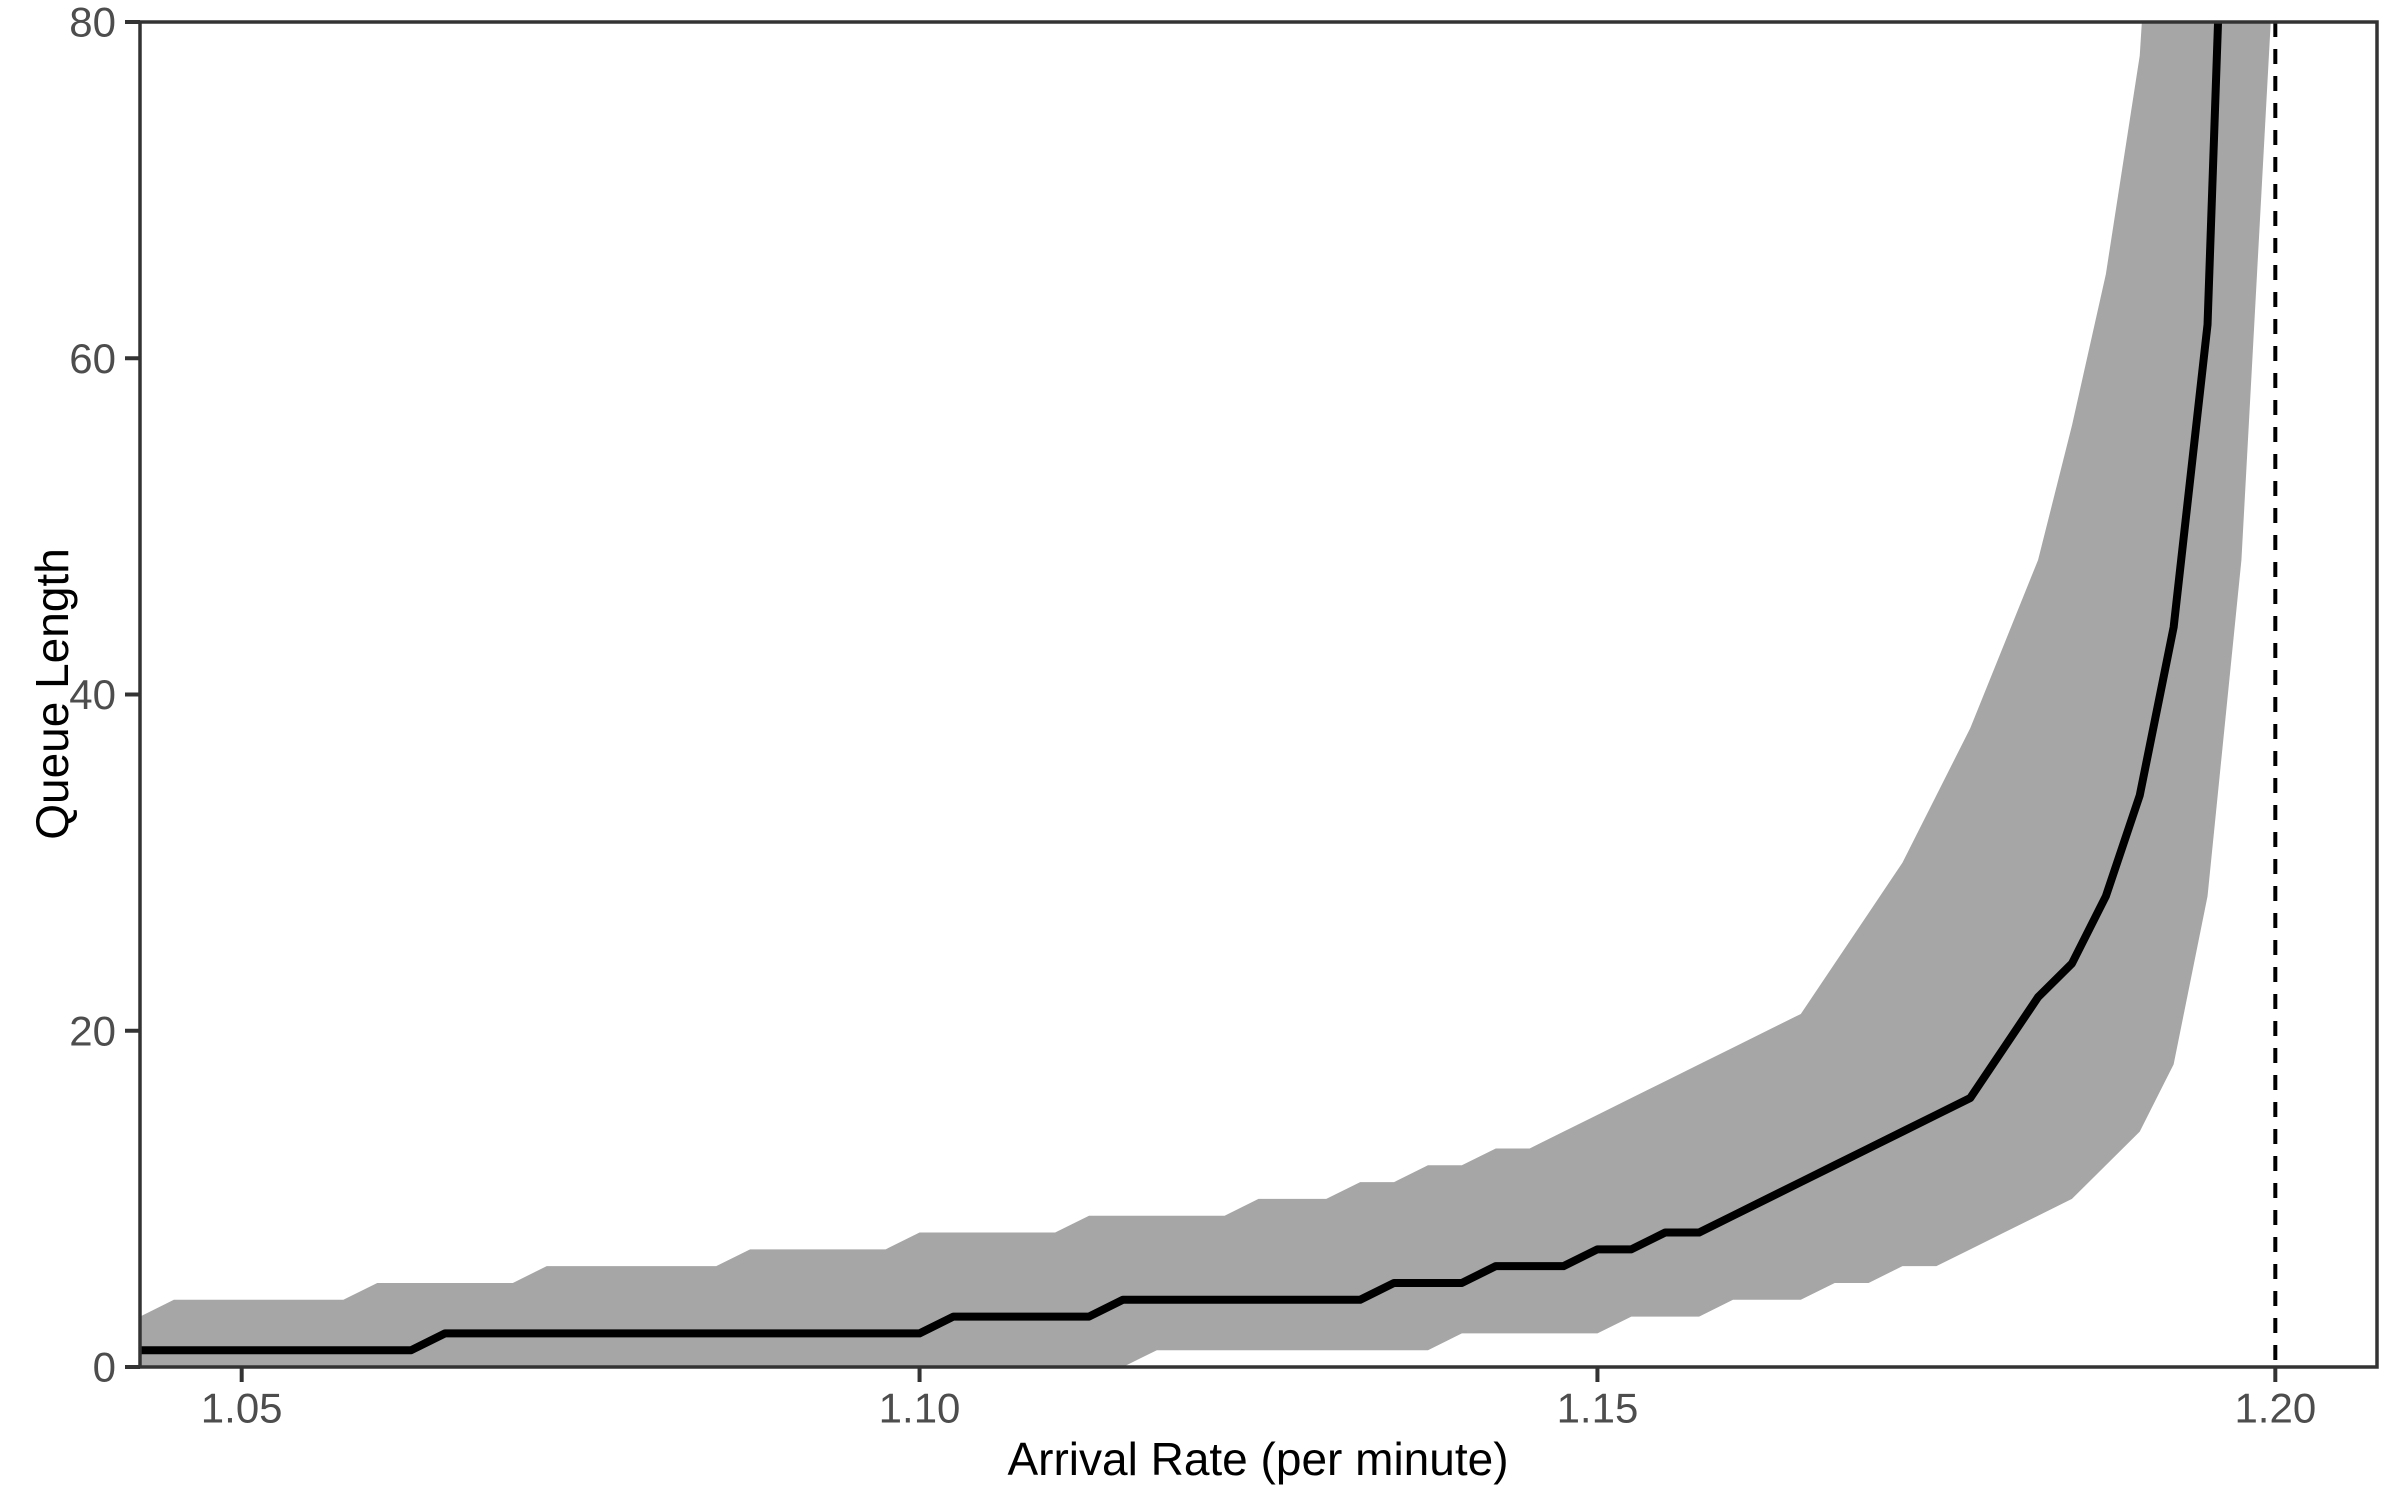  Describe the element at coordinates (1598, 1408) in the screenshot. I see `x-tick-label: 1.15` at that location.